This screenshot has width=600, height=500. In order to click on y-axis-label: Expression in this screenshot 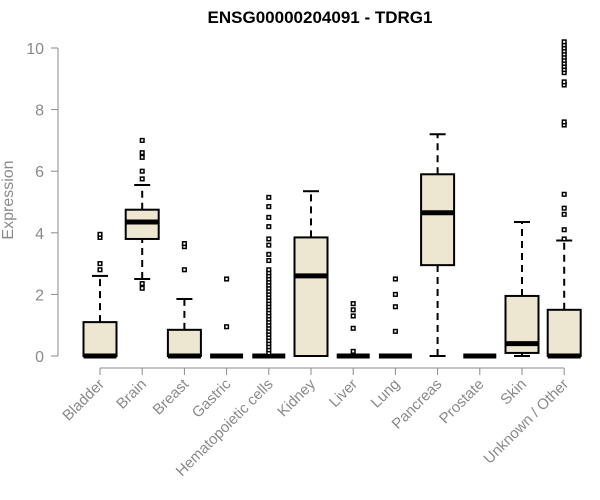, I will do `click(8, 199)`.